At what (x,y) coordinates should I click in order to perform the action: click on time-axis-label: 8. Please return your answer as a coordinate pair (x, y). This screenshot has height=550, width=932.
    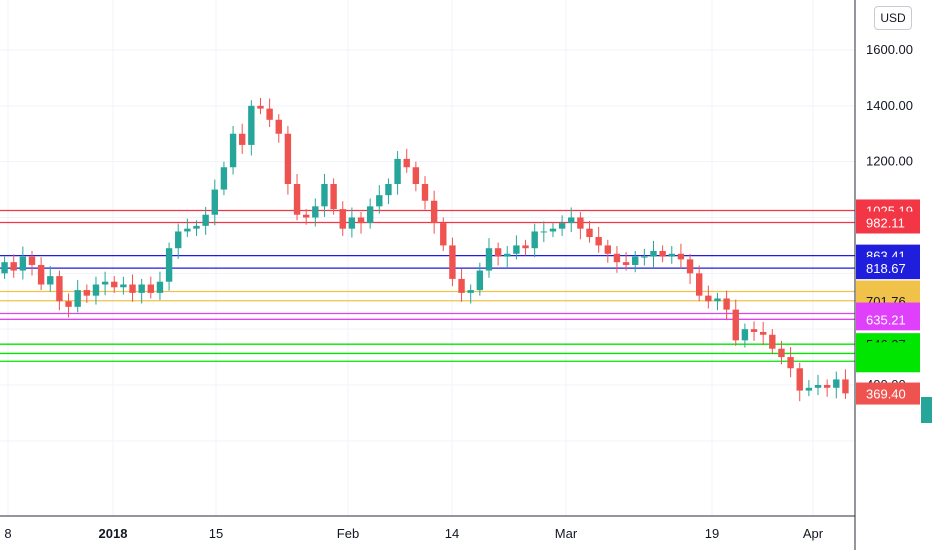
    Looking at the image, I should click on (7, 533).